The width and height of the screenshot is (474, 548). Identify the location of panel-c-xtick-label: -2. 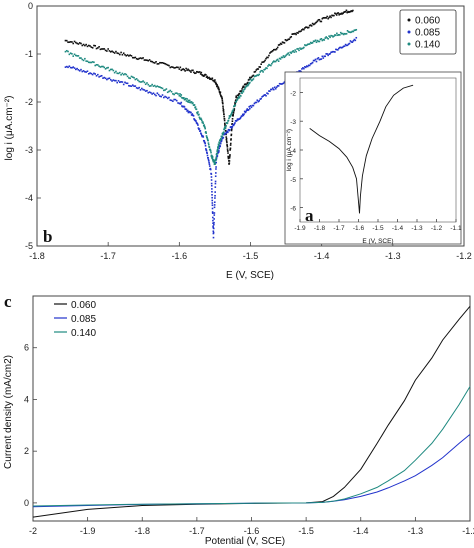
(33, 531).